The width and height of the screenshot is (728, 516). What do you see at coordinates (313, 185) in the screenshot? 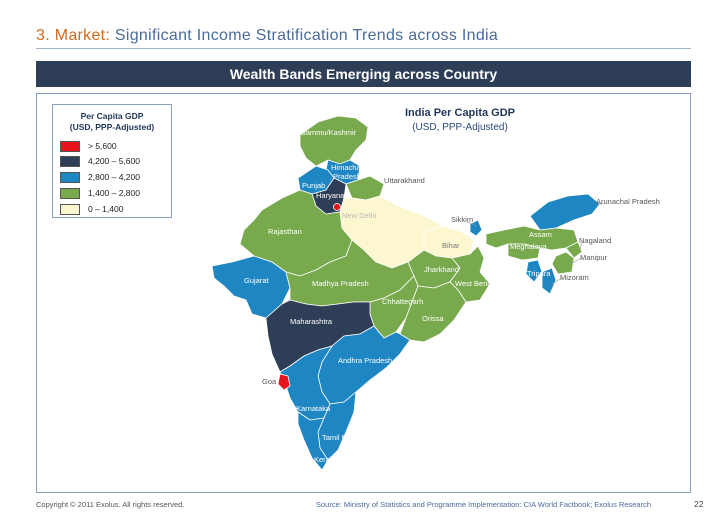
I see `label-punjab: Punjab` at bounding box center [313, 185].